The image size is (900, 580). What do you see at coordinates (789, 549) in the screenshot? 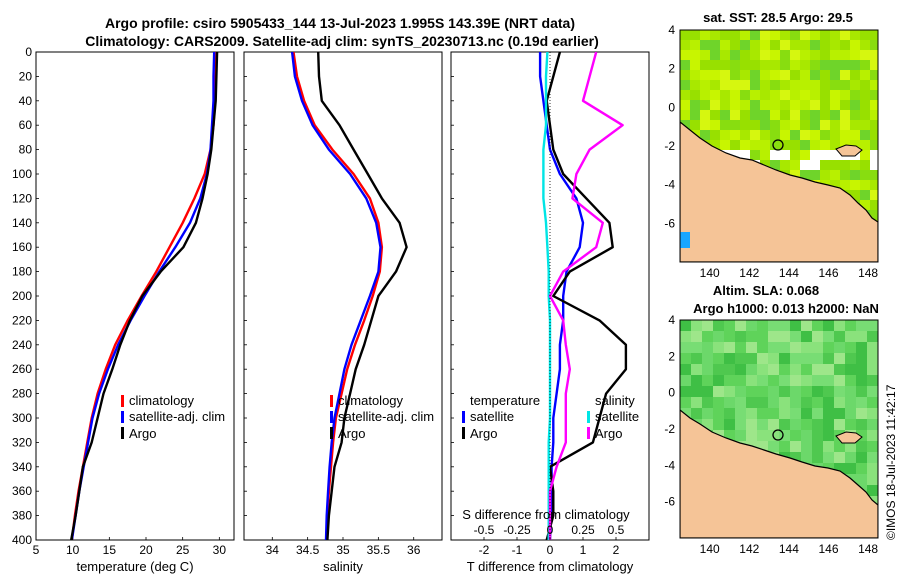
I see `map-x-tick-label: 144` at bounding box center [789, 549].